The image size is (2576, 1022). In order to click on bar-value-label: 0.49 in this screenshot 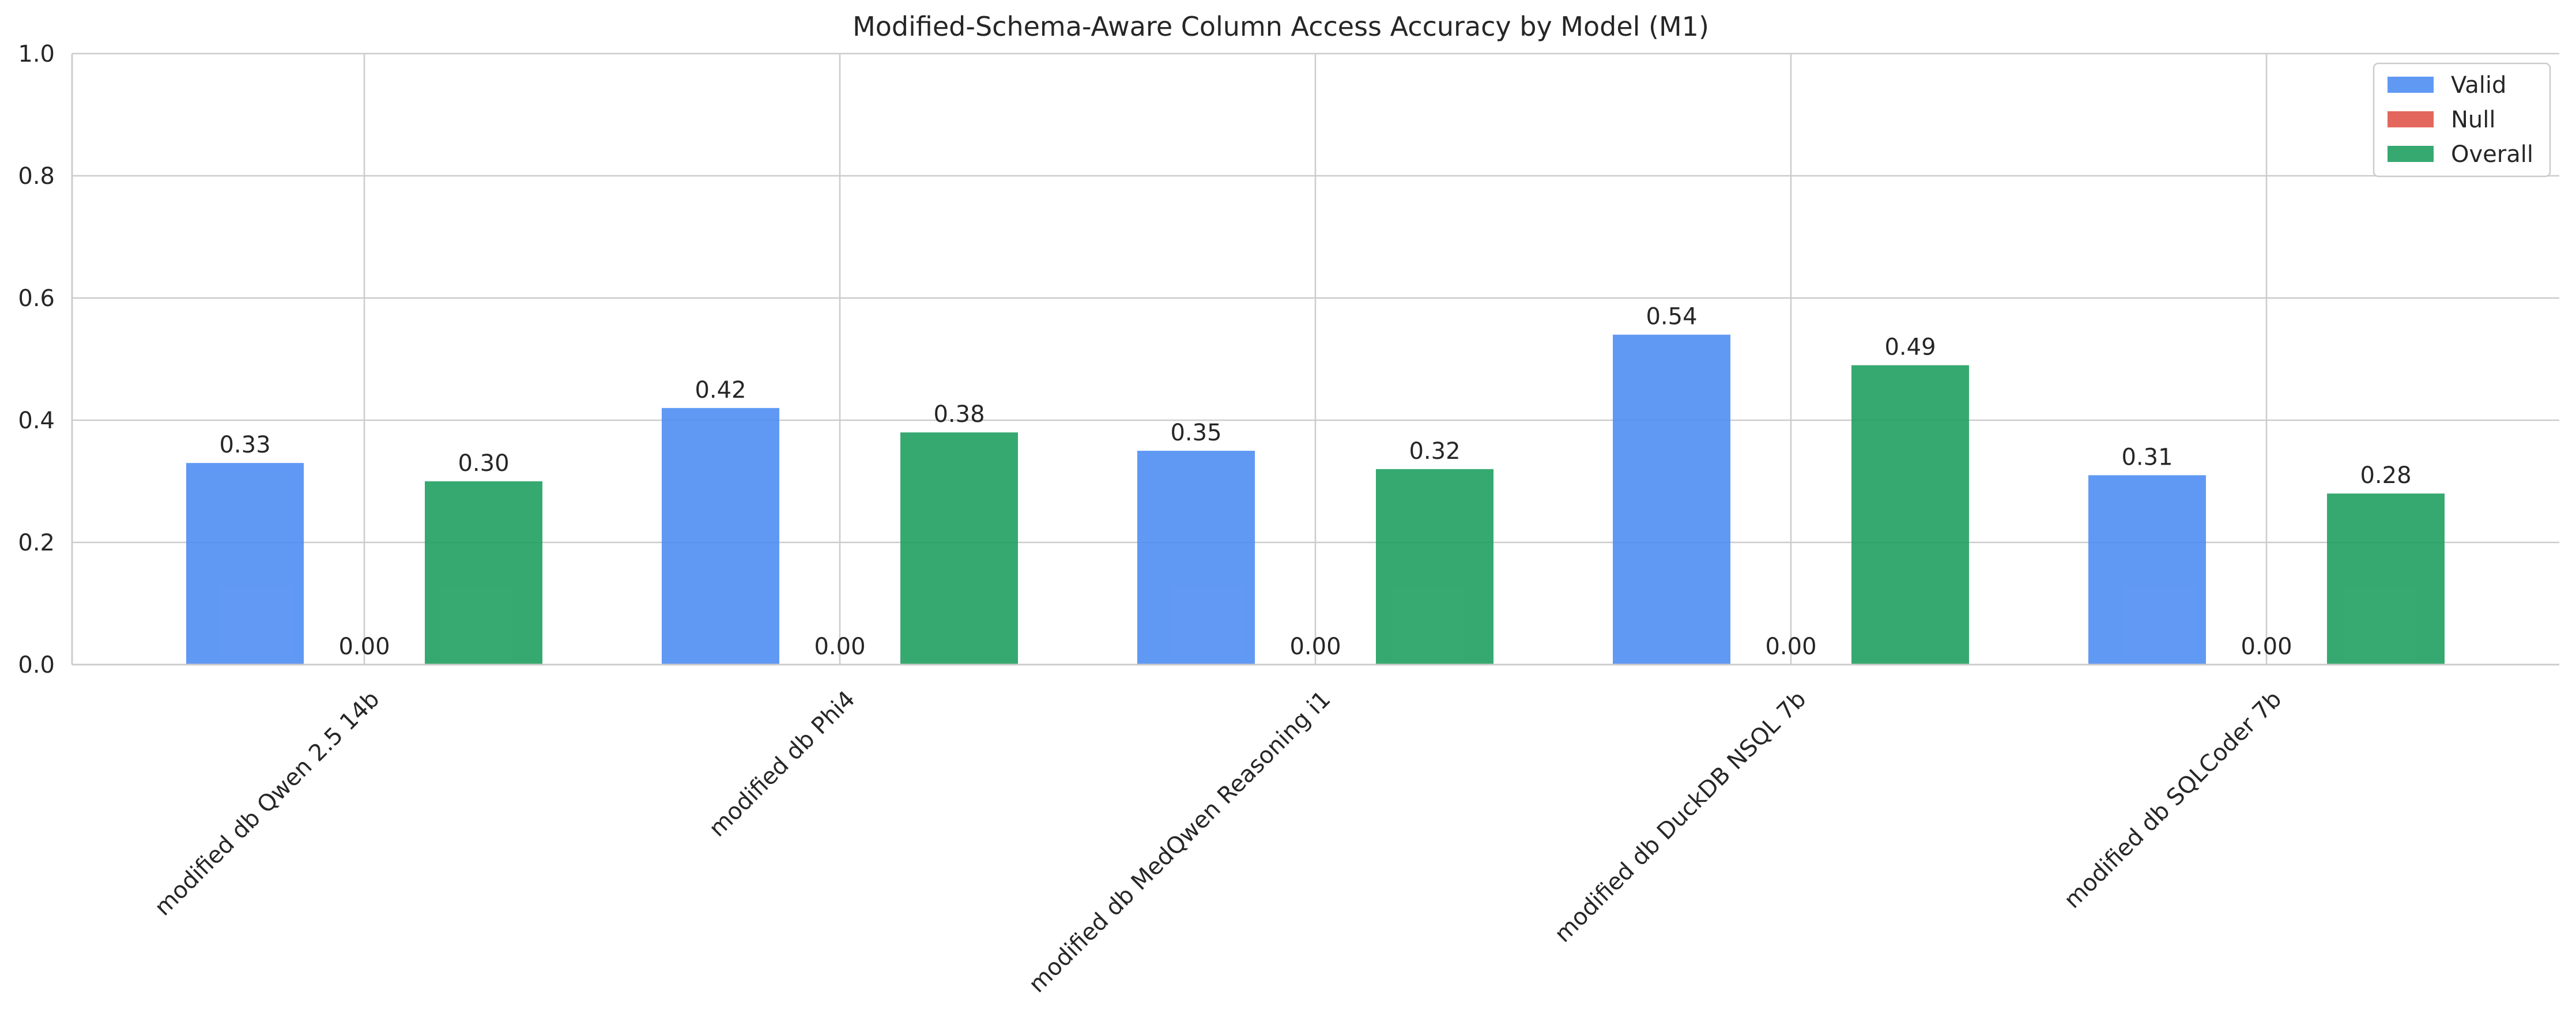, I will do `click(1910, 347)`.